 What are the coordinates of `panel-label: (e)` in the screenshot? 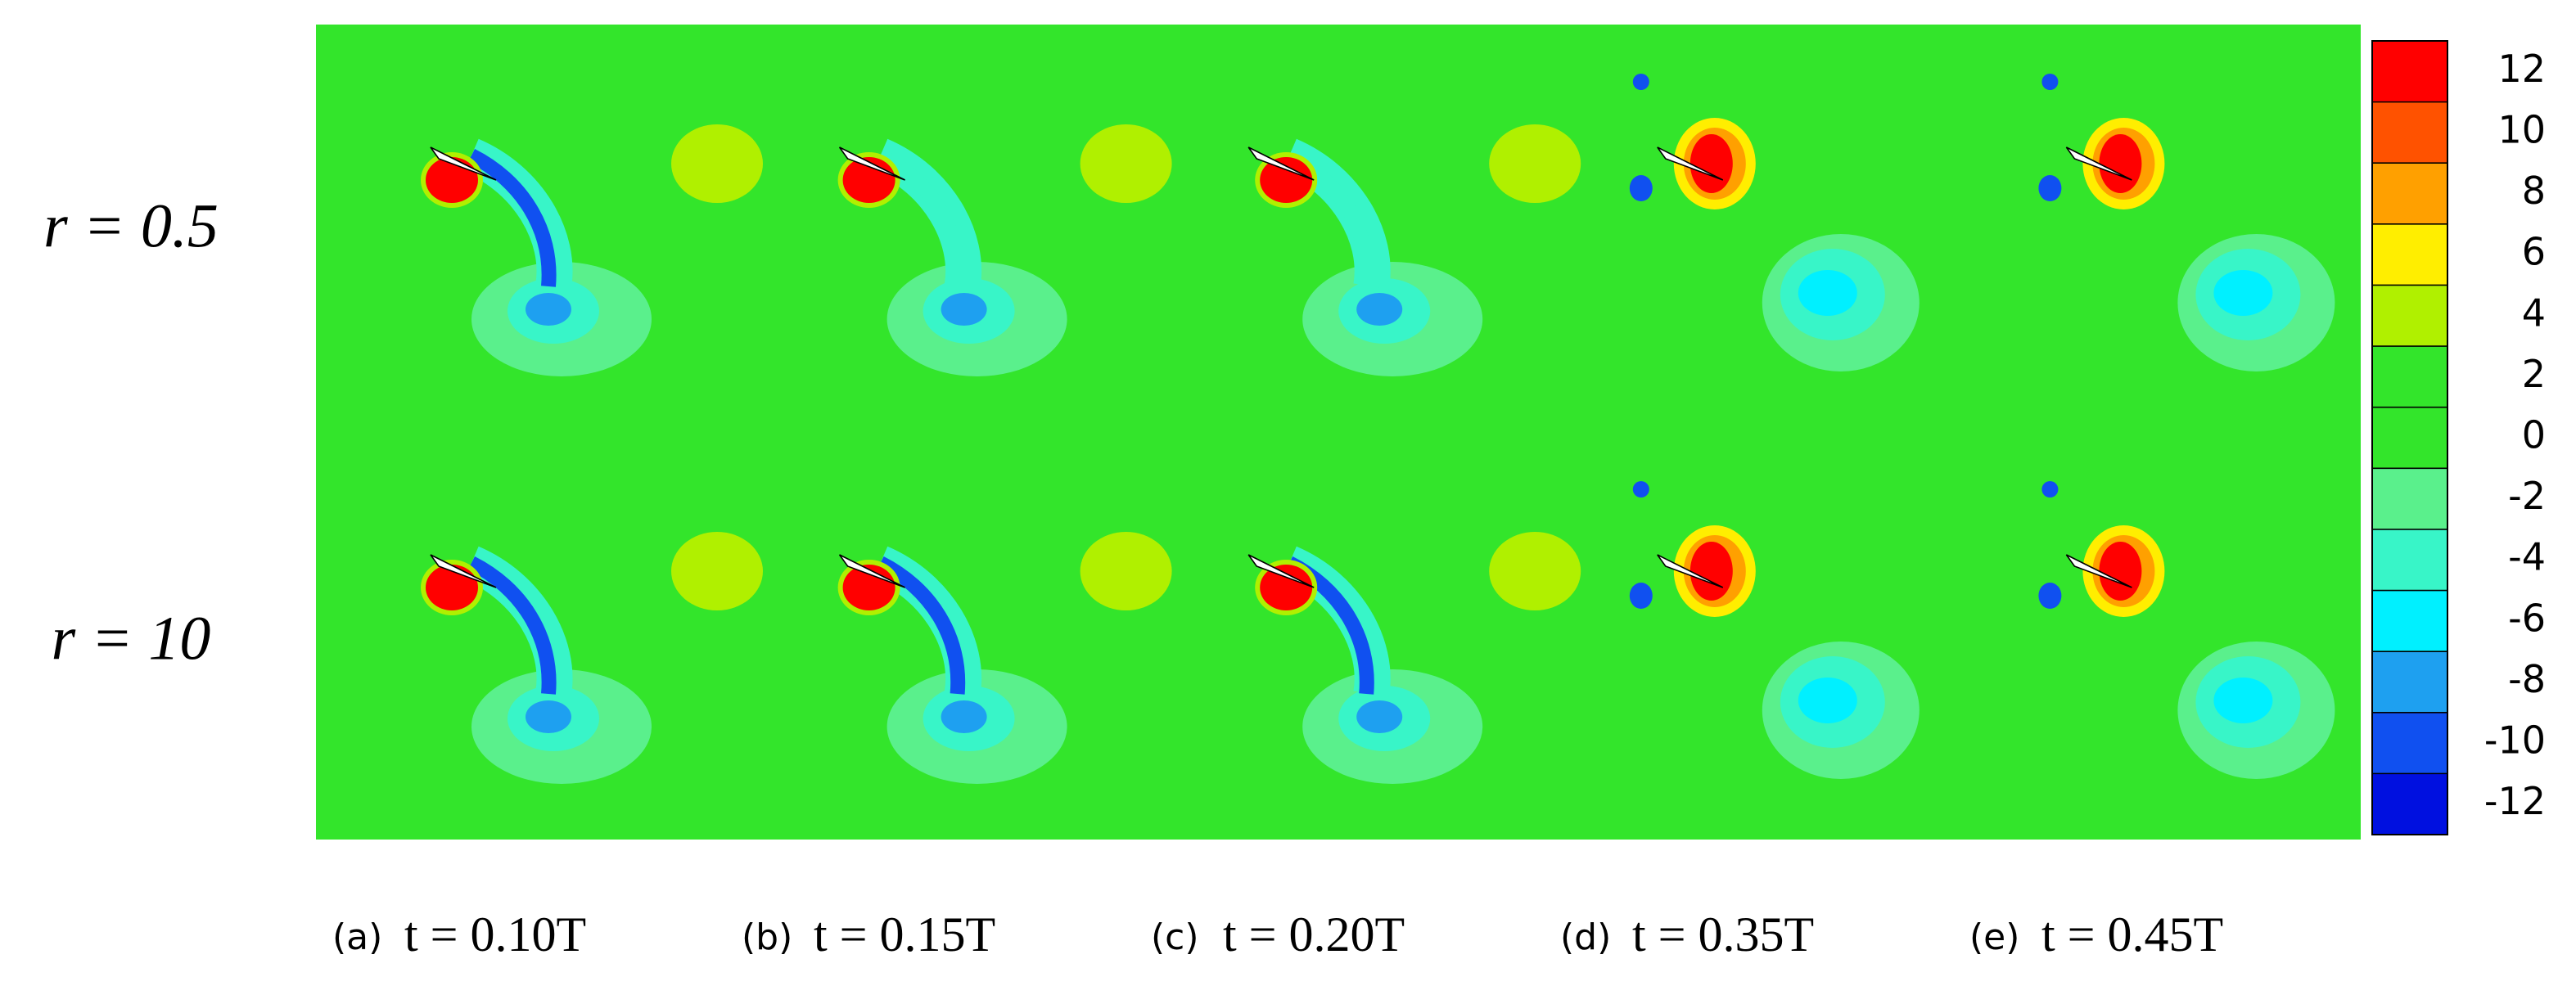 It's located at (1994, 937).